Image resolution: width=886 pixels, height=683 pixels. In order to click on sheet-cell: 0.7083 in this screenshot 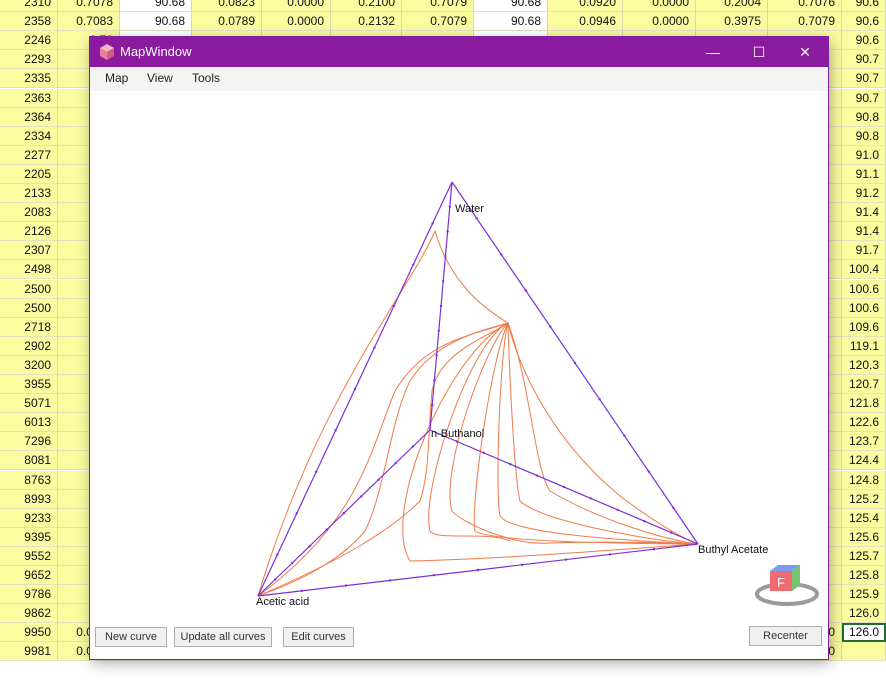, I will do `click(89, 22)`.